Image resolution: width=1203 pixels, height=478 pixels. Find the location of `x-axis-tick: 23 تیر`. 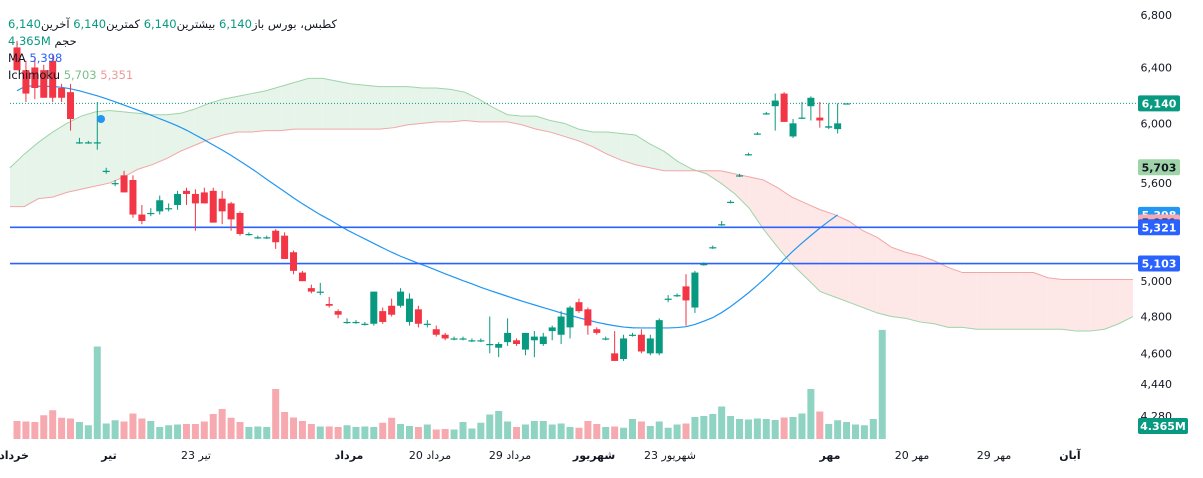

x-axis-tick: 23 تیر is located at coordinates (196, 455).